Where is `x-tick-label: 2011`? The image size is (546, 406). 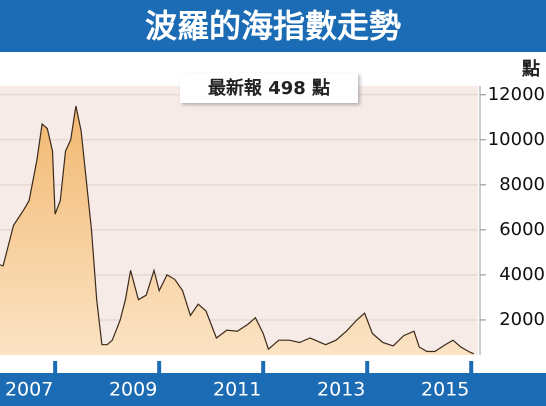 x-tick-label: 2011 is located at coordinates (237, 390).